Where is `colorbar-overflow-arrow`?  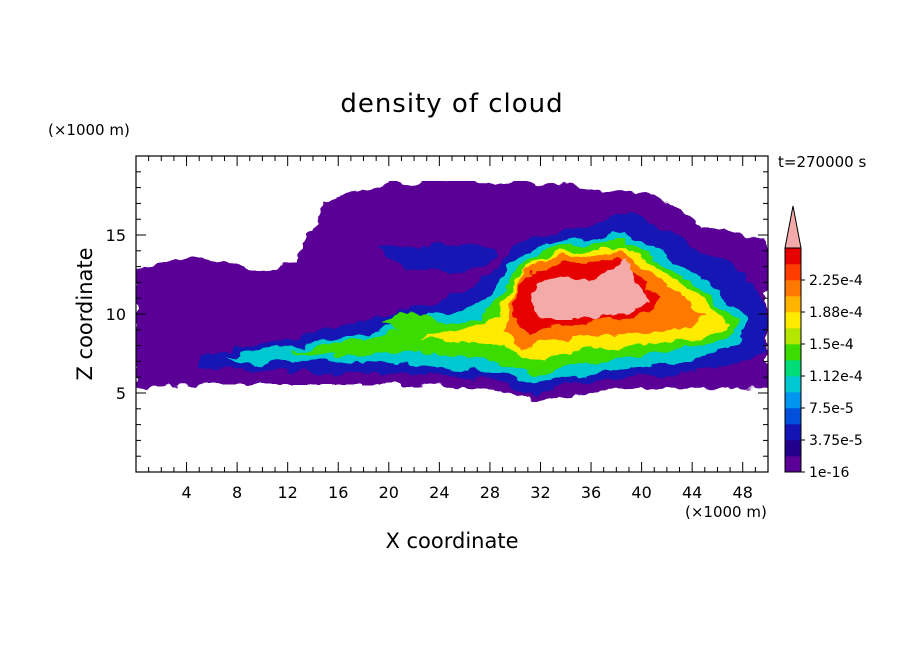 colorbar-overflow-arrow is located at coordinates (793, 227).